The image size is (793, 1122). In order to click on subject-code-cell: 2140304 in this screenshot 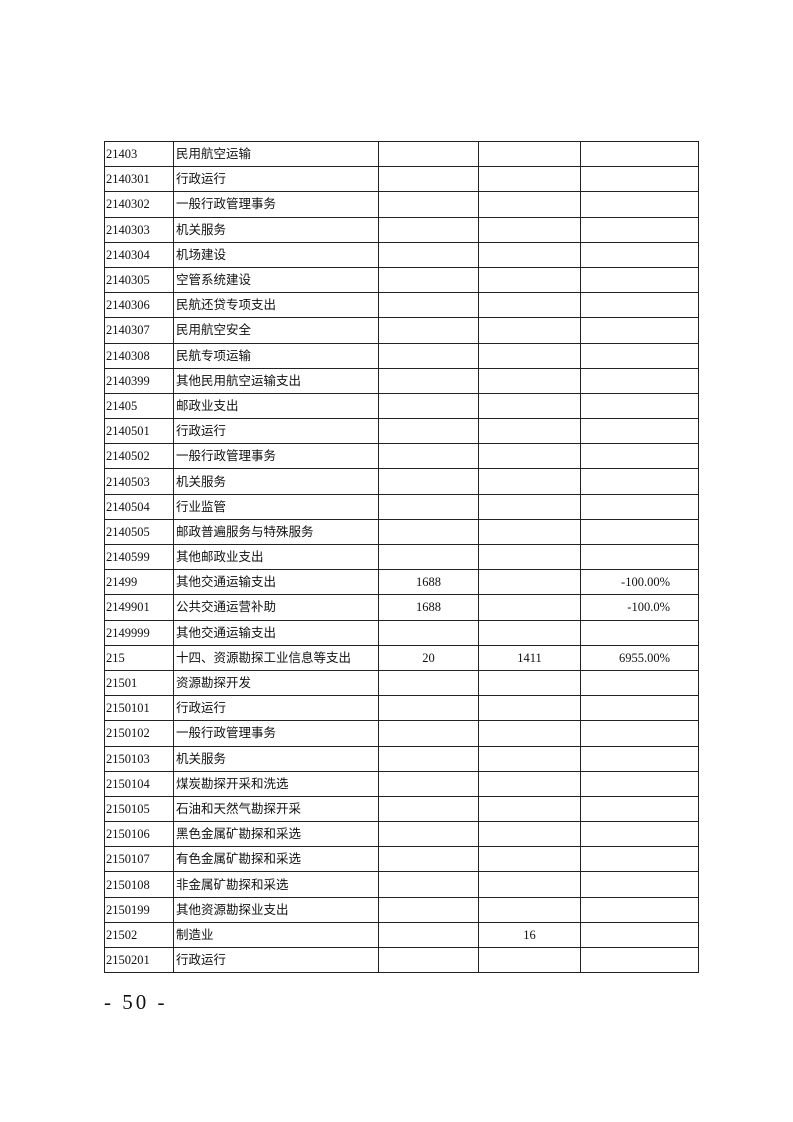, I will do `click(139, 254)`.